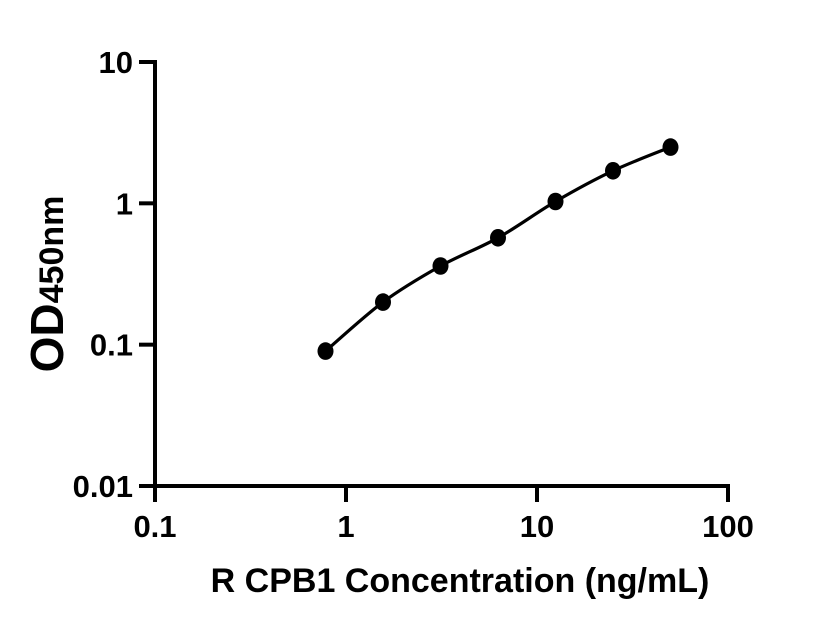 The height and width of the screenshot is (640, 816). What do you see at coordinates (116, 62) in the screenshot?
I see `y-tick-label: 10` at bounding box center [116, 62].